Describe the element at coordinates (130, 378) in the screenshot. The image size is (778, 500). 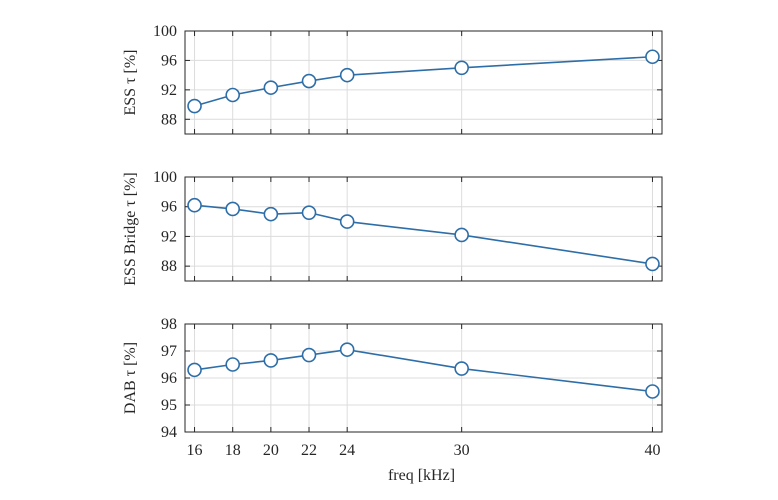
I see `y-axis-label: DAB τ [%]` at that location.